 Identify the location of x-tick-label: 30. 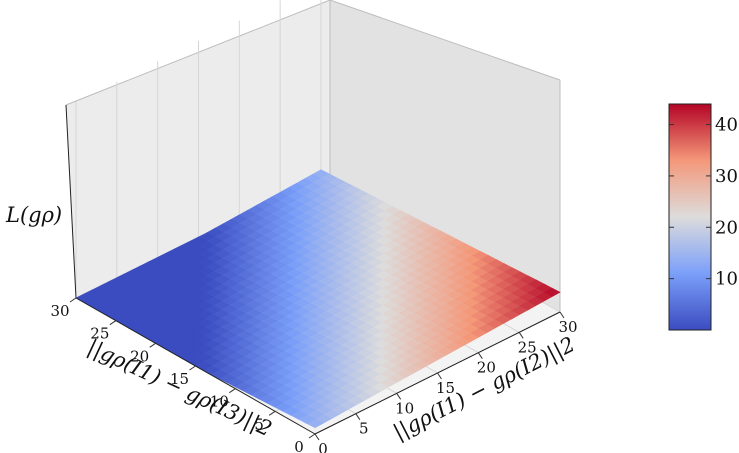
(567, 327).